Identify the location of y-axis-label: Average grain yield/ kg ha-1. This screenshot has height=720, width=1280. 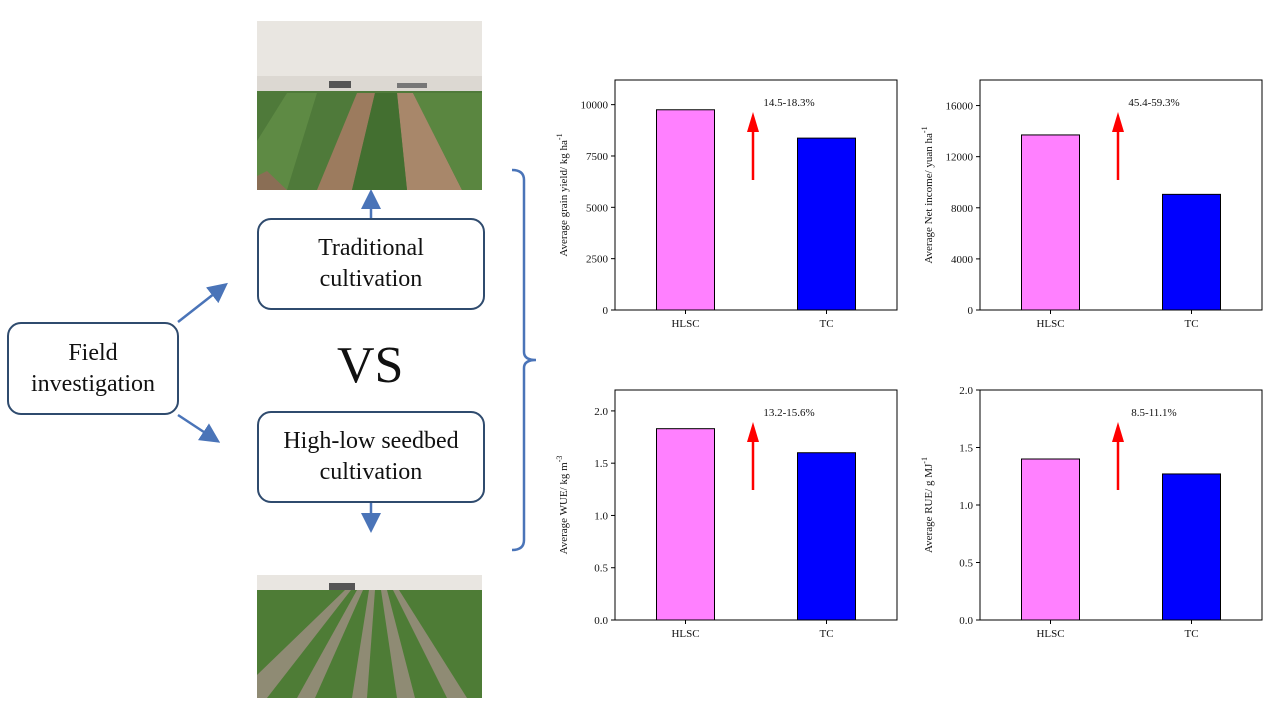
(562, 194).